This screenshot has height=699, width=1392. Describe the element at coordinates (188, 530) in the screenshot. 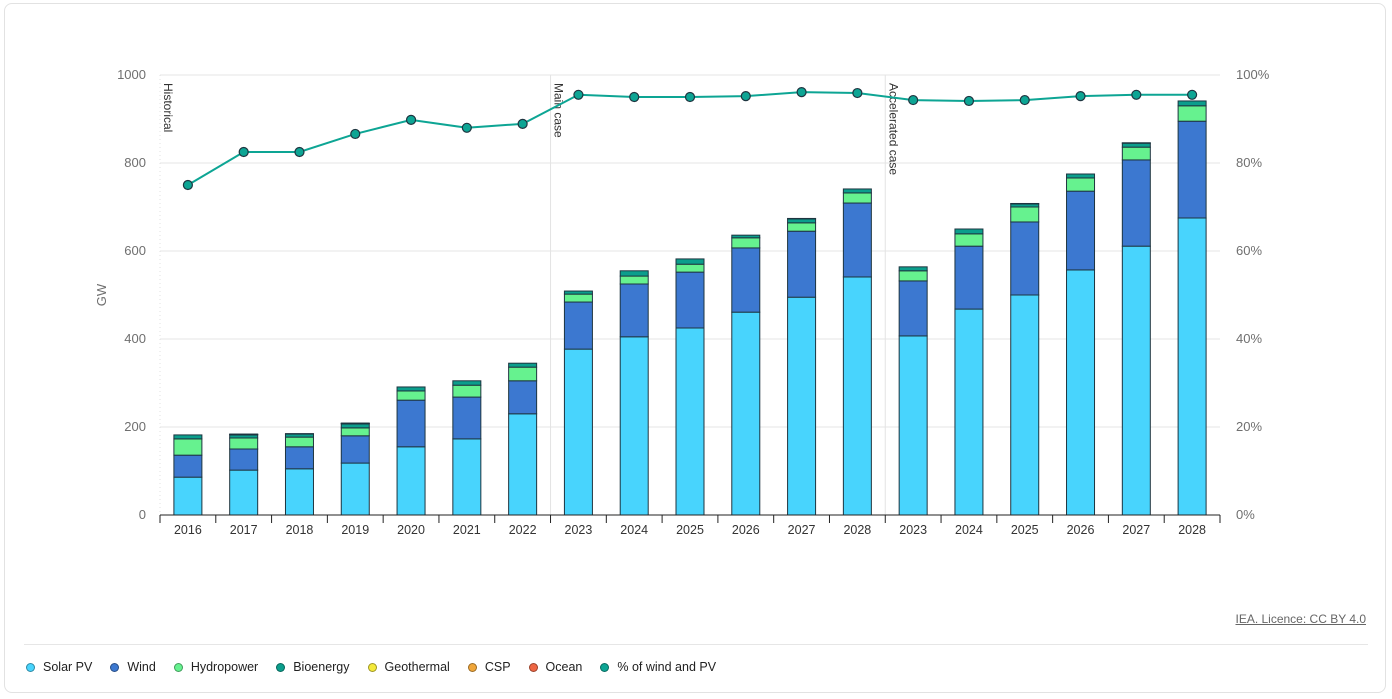

I see `x-tick-label: 2016` at that location.